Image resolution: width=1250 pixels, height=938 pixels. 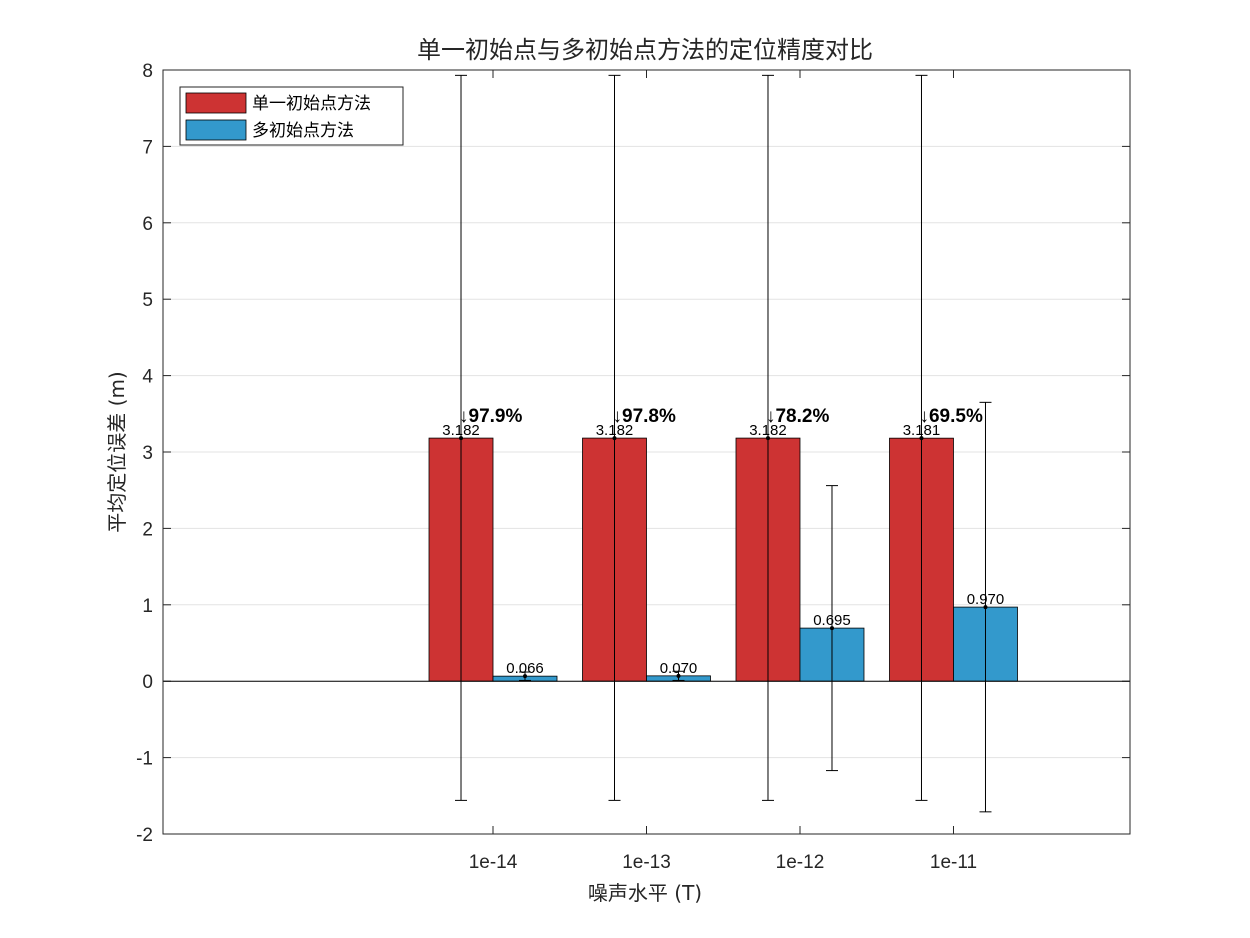 I want to click on y-tick-label: -1, so click(x=144, y=759).